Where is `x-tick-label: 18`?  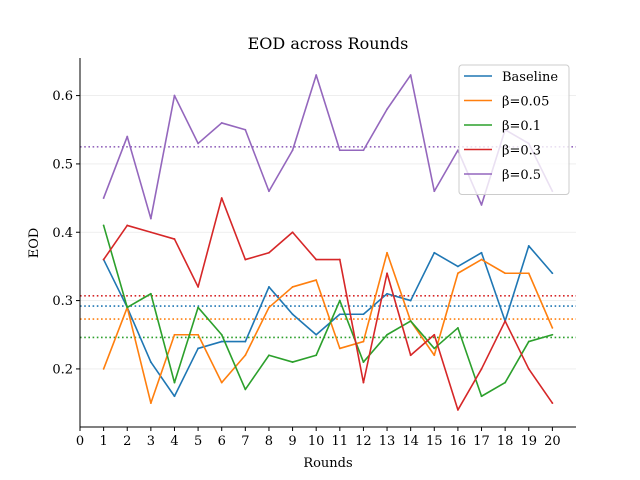
x-tick-label: 18 is located at coordinates (505, 441).